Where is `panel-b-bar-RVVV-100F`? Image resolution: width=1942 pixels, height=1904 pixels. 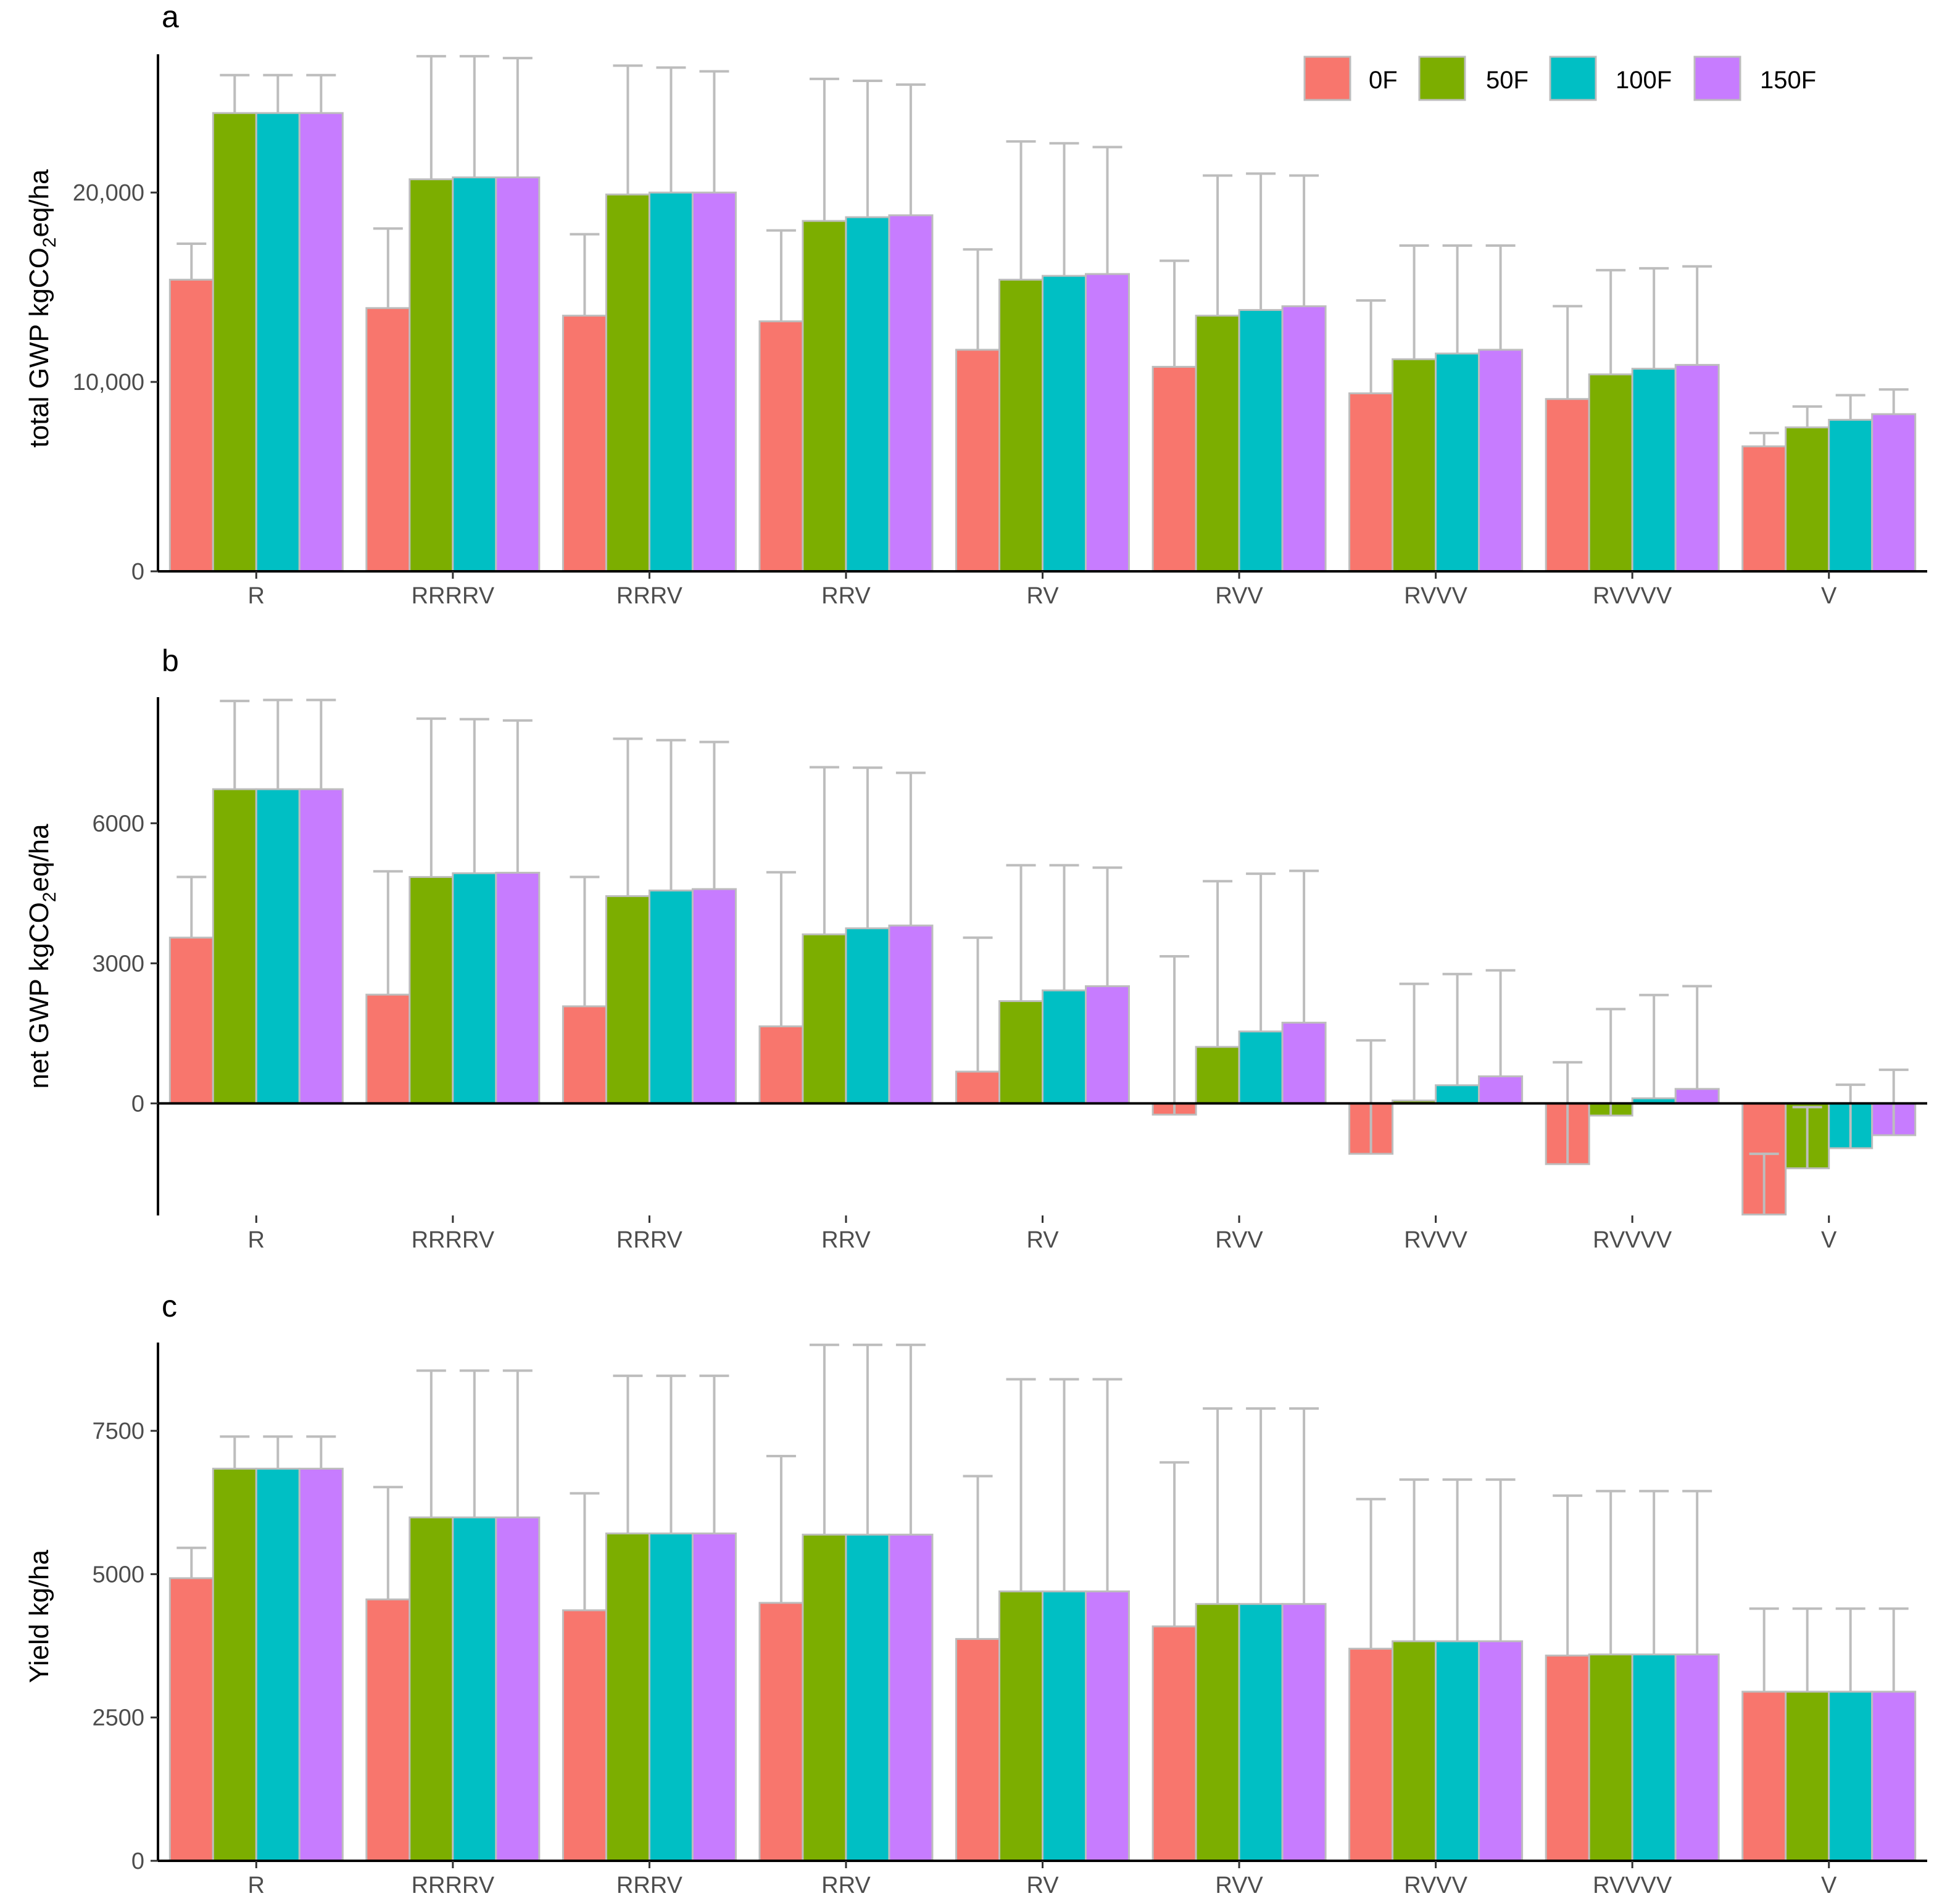 panel-b-bar-RVVV-100F is located at coordinates (1457, 1094).